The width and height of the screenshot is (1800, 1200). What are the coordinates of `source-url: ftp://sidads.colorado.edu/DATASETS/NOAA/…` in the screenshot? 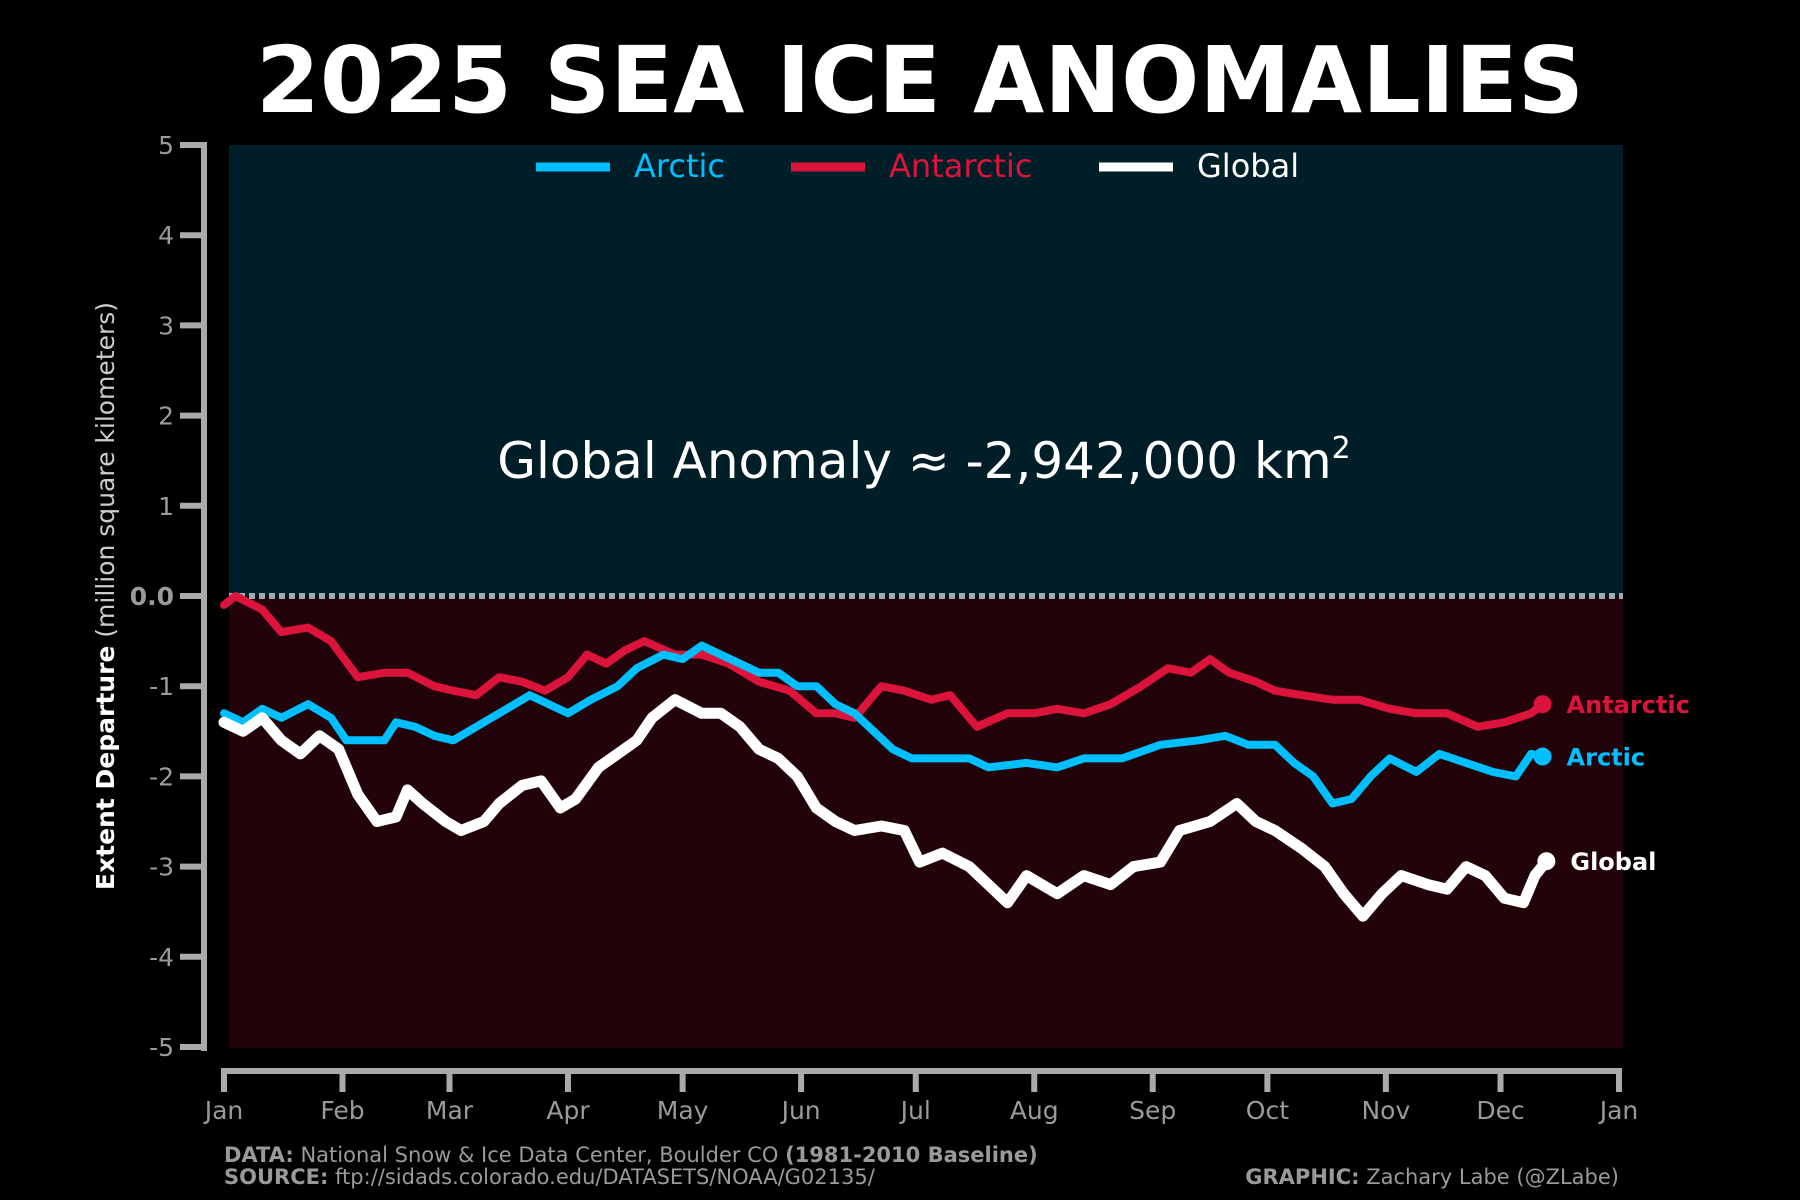 It's located at (601, 1177).